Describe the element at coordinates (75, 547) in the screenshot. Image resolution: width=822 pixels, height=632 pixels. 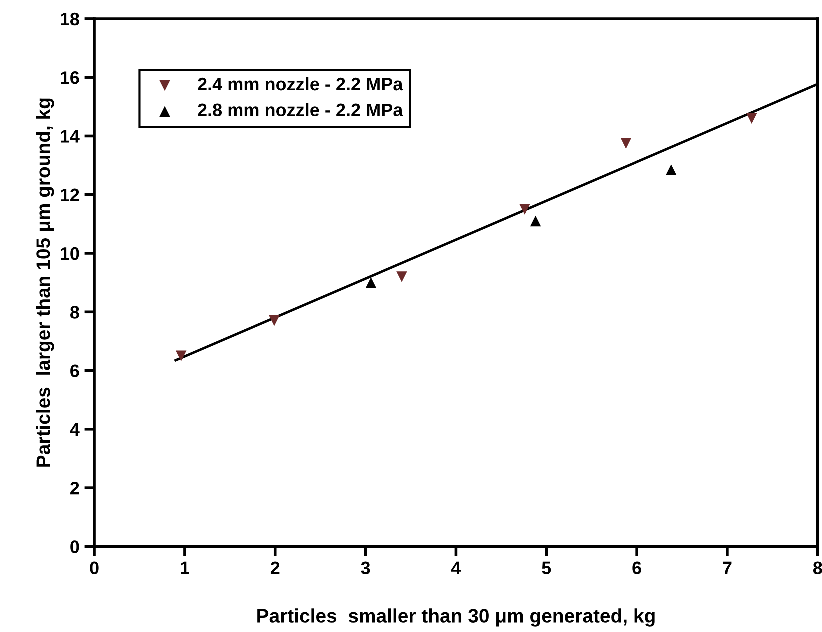
I see `y-tick-label: 0` at that location.